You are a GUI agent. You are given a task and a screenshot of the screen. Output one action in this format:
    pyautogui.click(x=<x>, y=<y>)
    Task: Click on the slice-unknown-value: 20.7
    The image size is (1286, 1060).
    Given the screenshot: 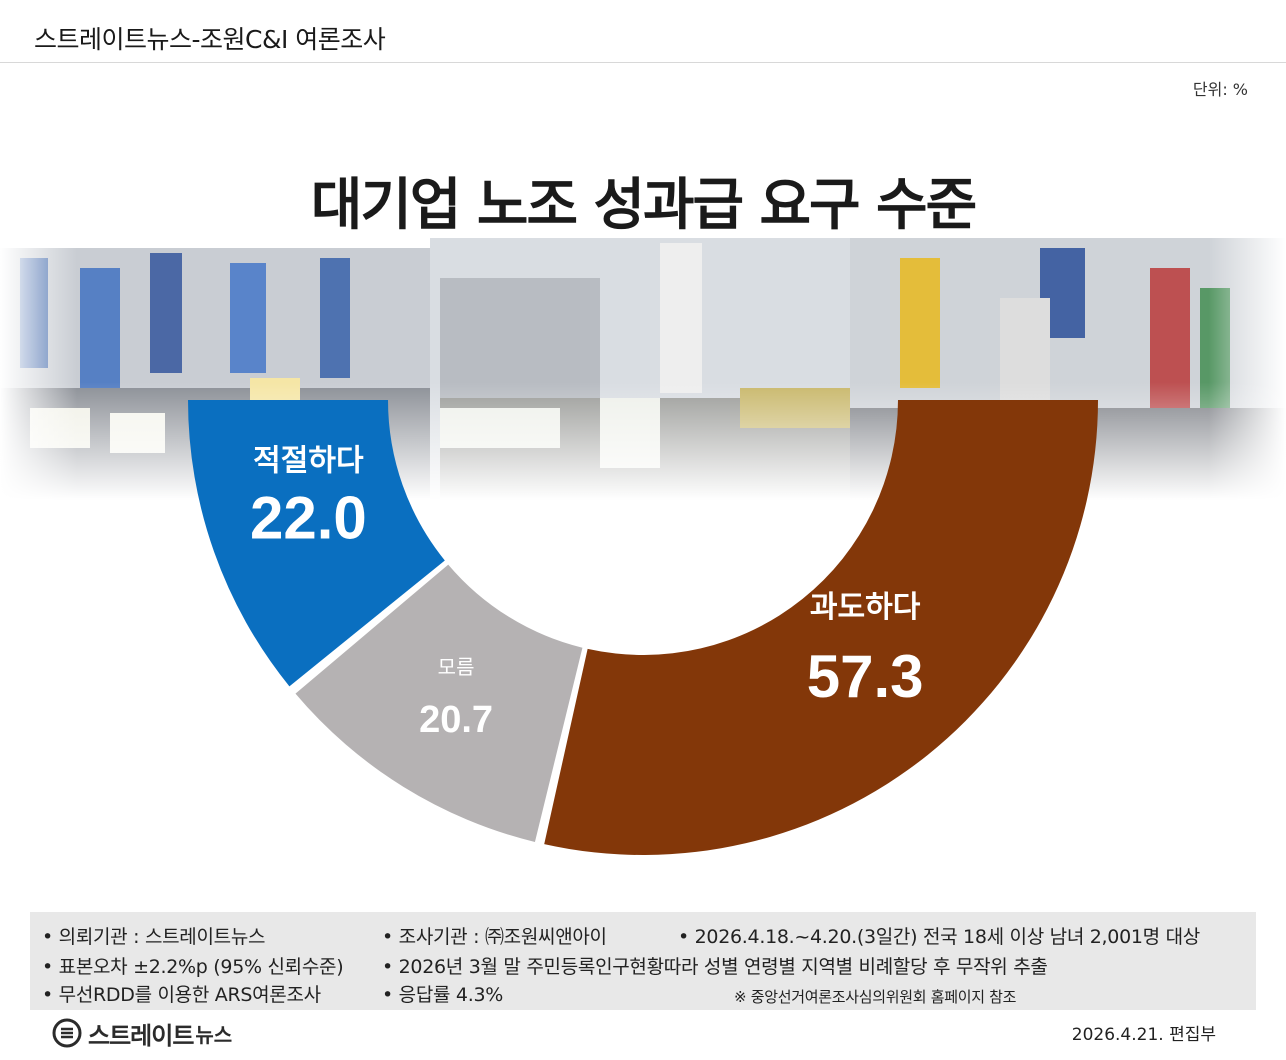 What is the action you would take?
    pyautogui.click(x=456, y=720)
    